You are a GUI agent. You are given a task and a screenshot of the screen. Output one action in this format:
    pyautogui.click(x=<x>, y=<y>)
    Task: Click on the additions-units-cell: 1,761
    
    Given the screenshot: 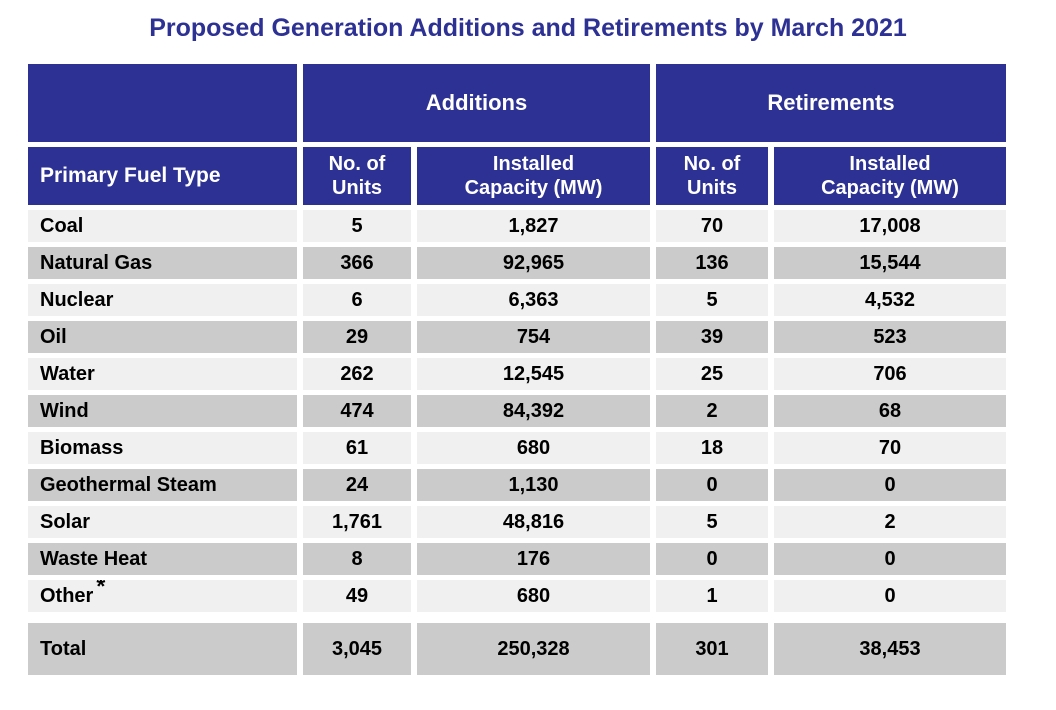 What is the action you would take?
    pyautogui.click(x=357, y=522)
    